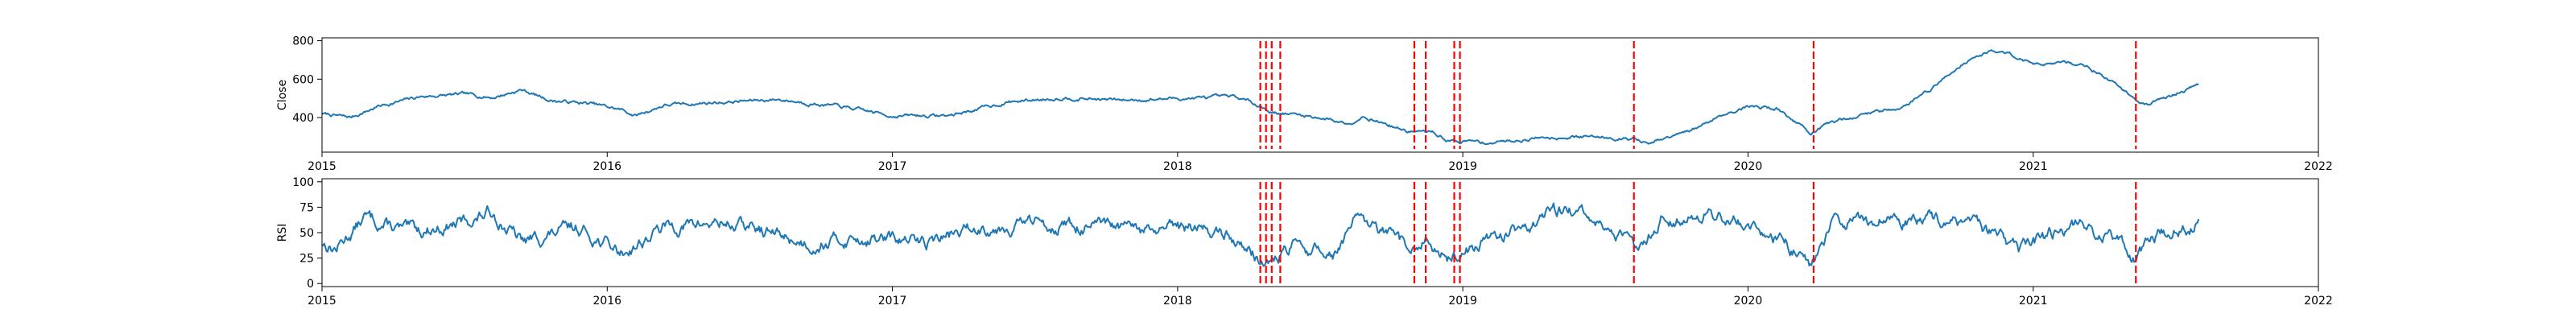 The height and width of the screenshot is (322, 2576). What do you see at coordinates (310, 284) in the screenshot?
I see `y-tick-label: 0` at bounding box center [310, 284].